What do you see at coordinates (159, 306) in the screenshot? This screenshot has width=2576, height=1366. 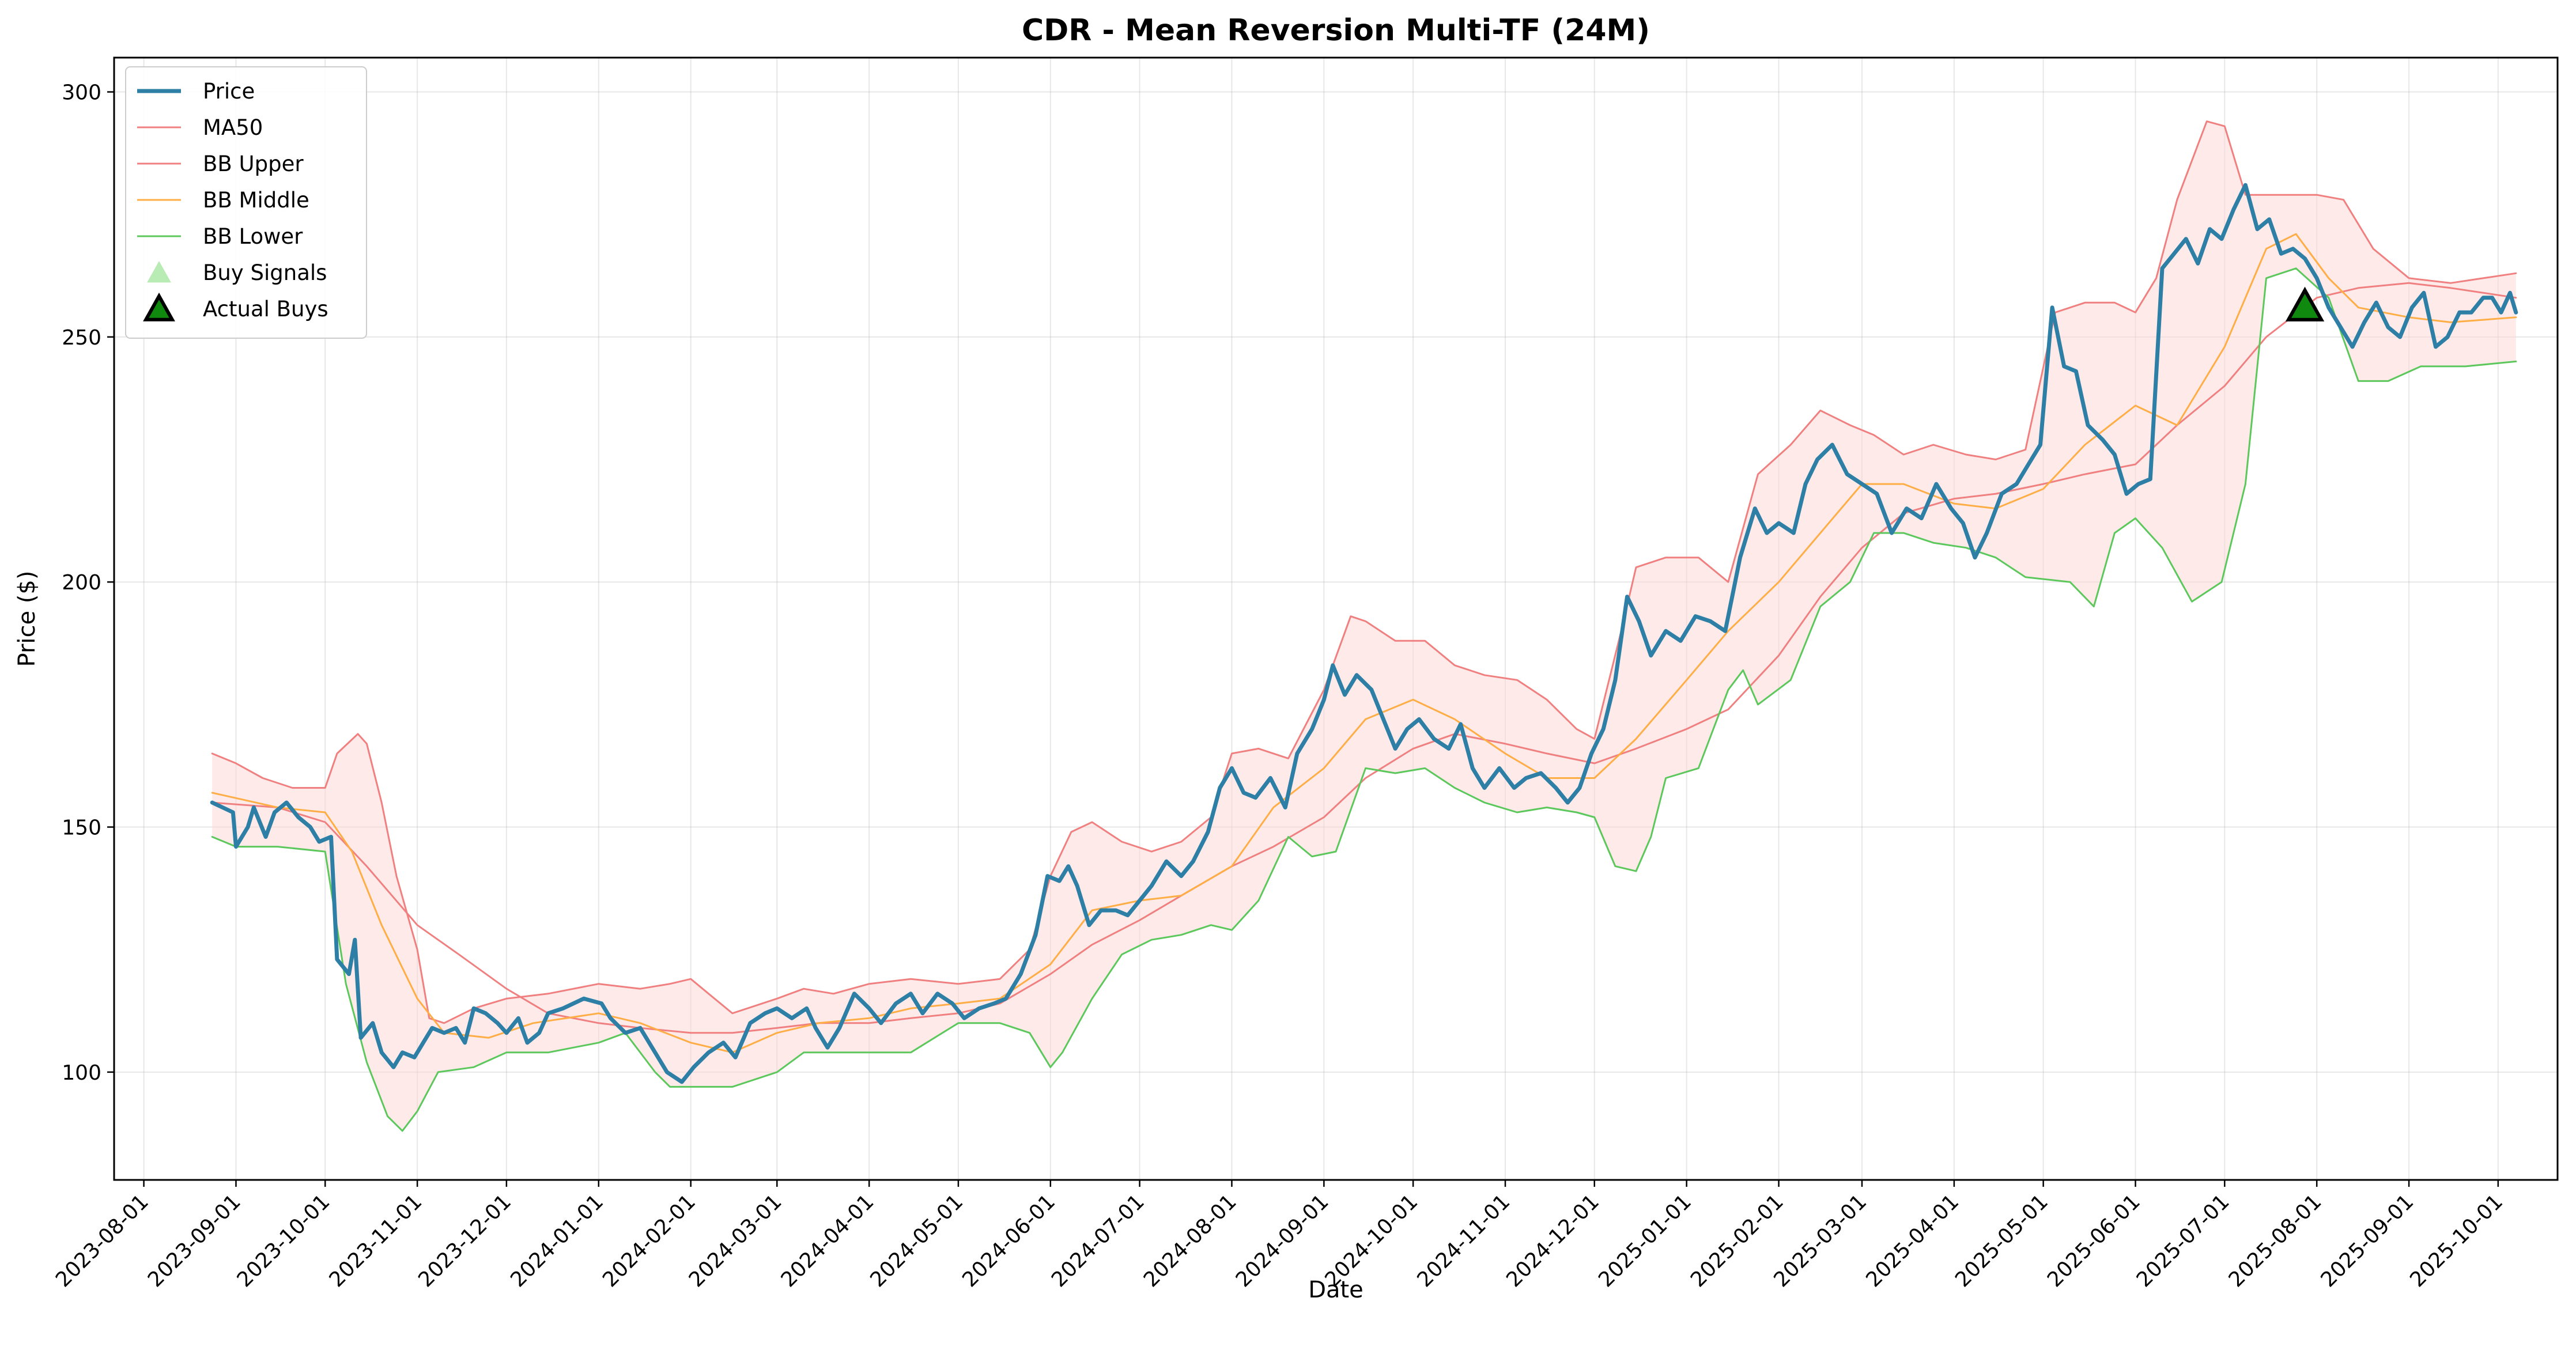 I see `legend-swatch-actual-buys` at bounding box center [159, 306].